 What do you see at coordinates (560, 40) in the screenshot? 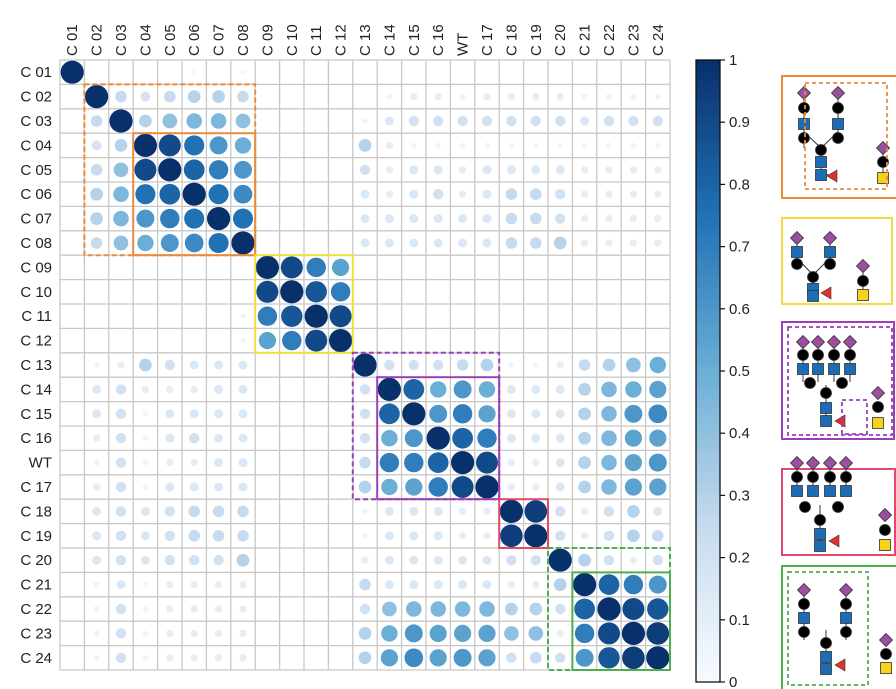
I see `column-label: C 20` at bounding box center [560, 40].